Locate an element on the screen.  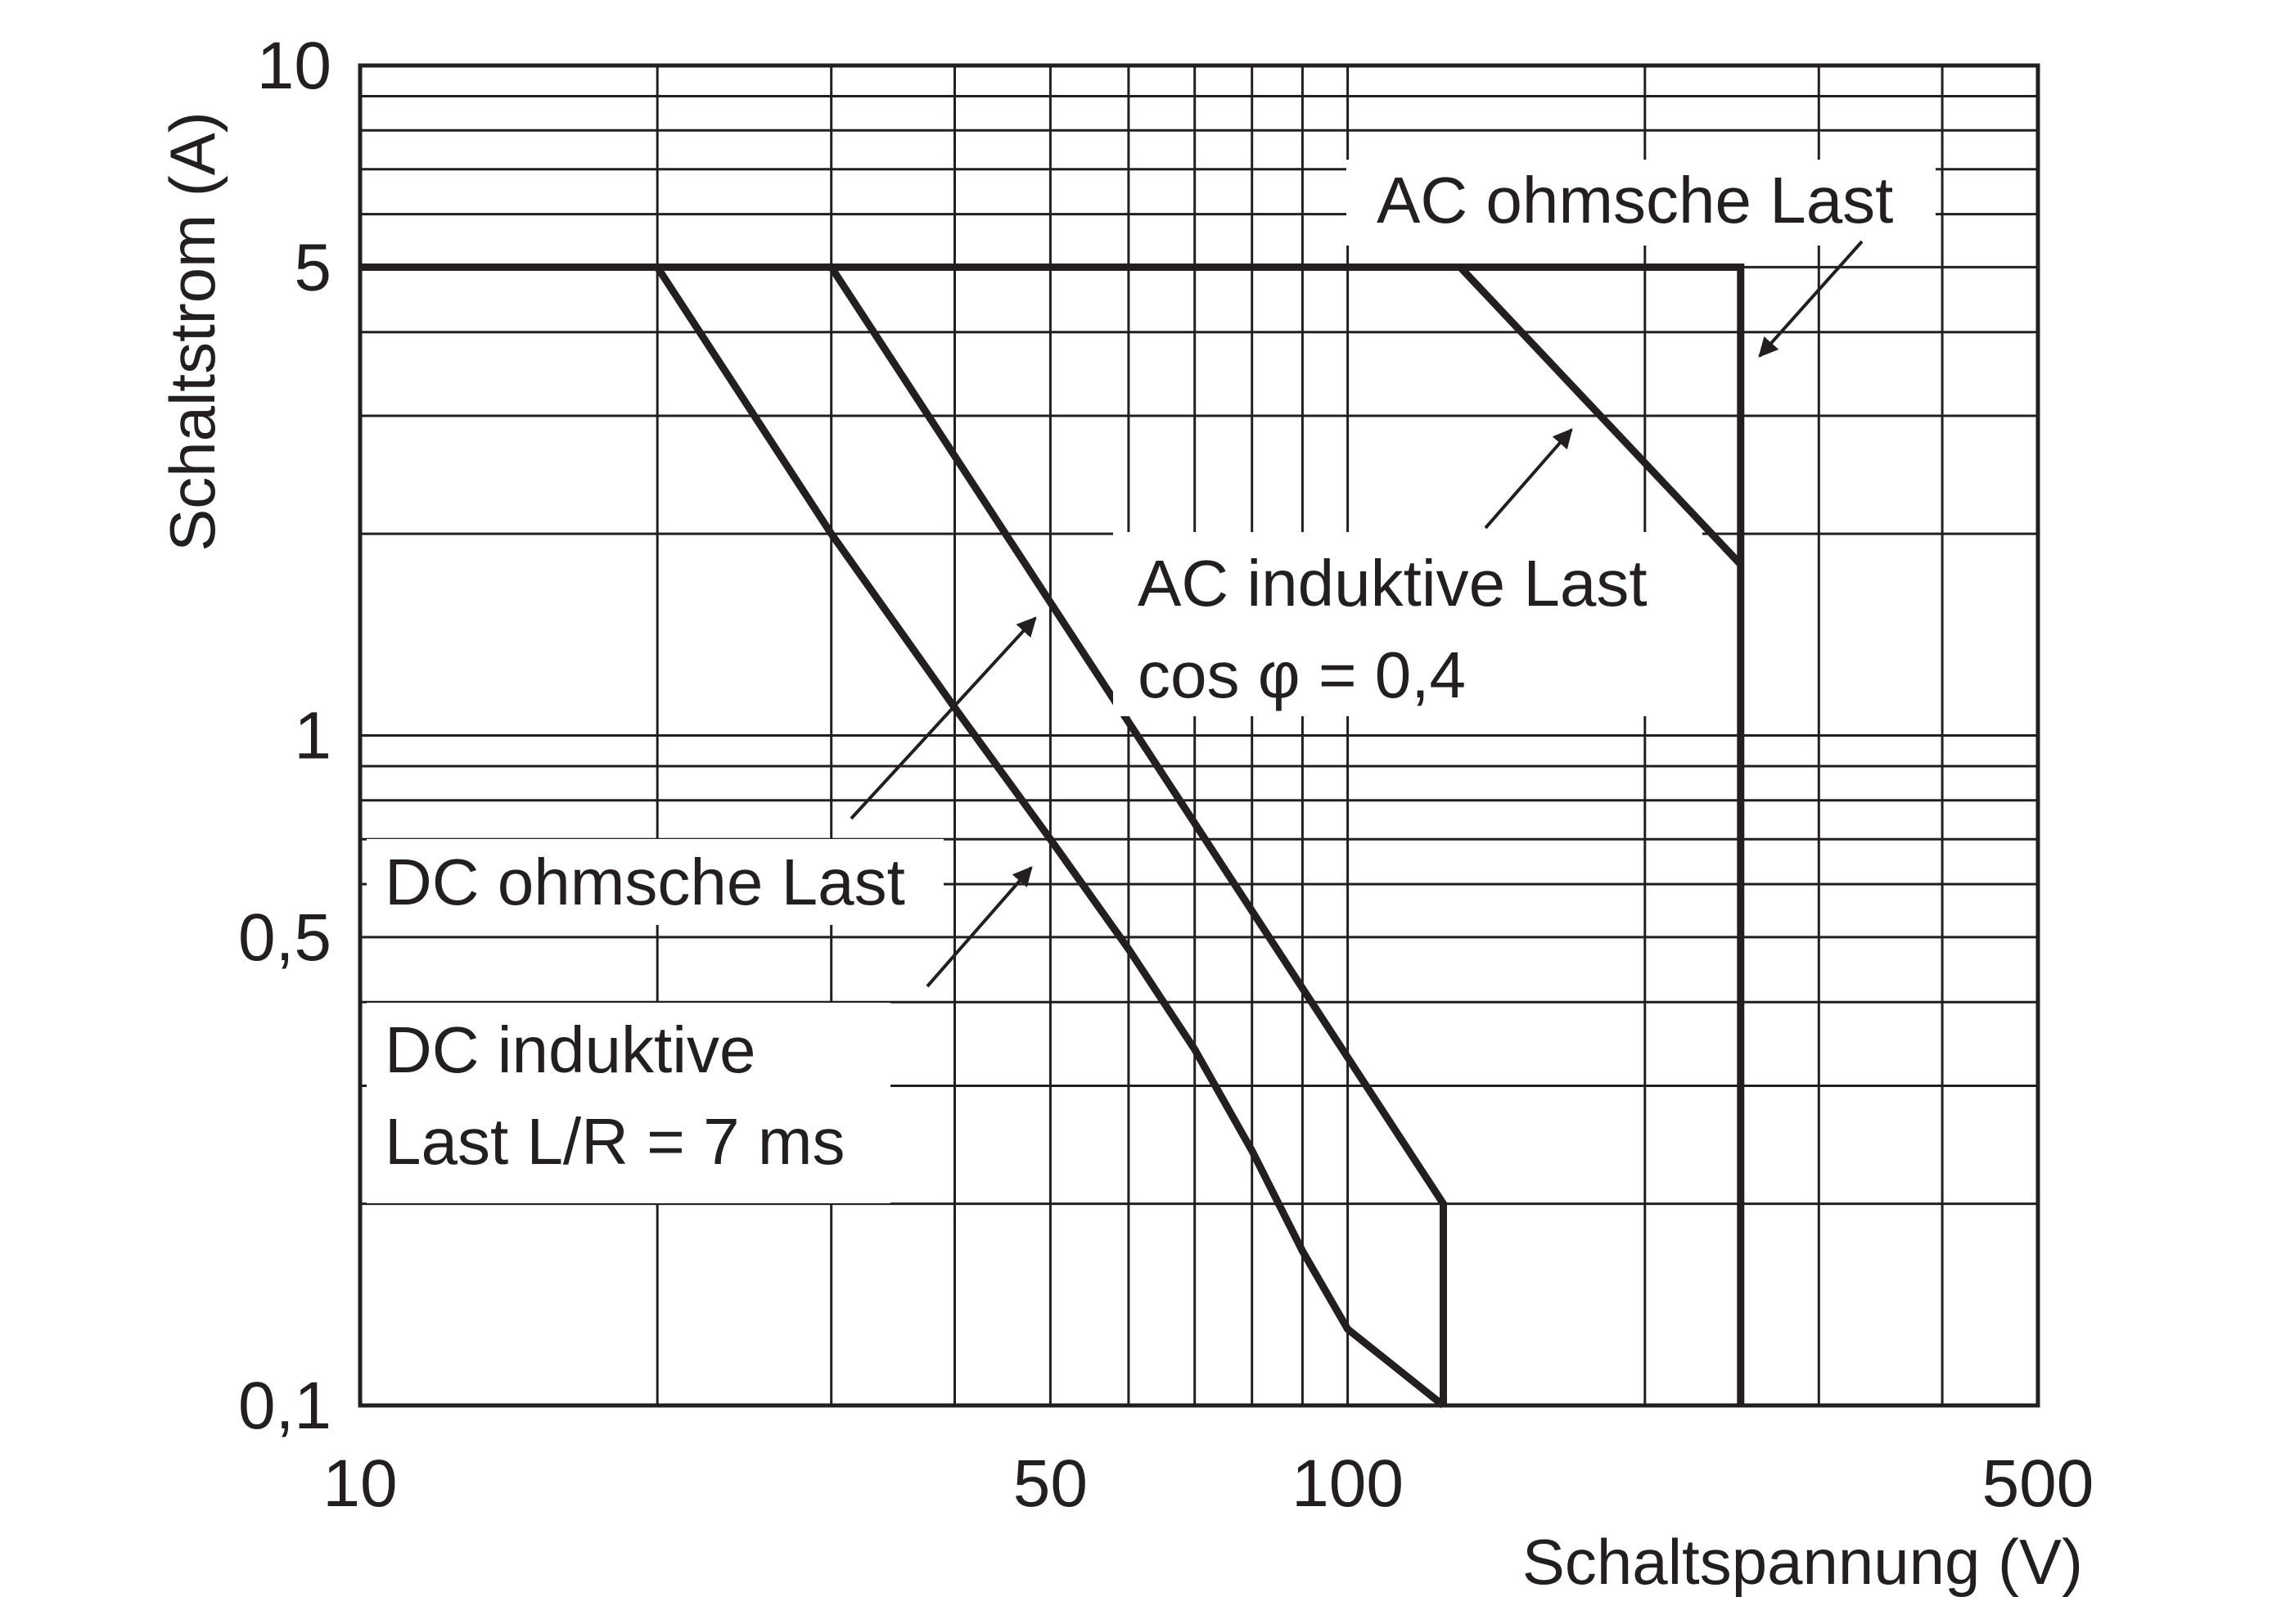
y-tick-label: 5 is located at coordinates (312, 267).